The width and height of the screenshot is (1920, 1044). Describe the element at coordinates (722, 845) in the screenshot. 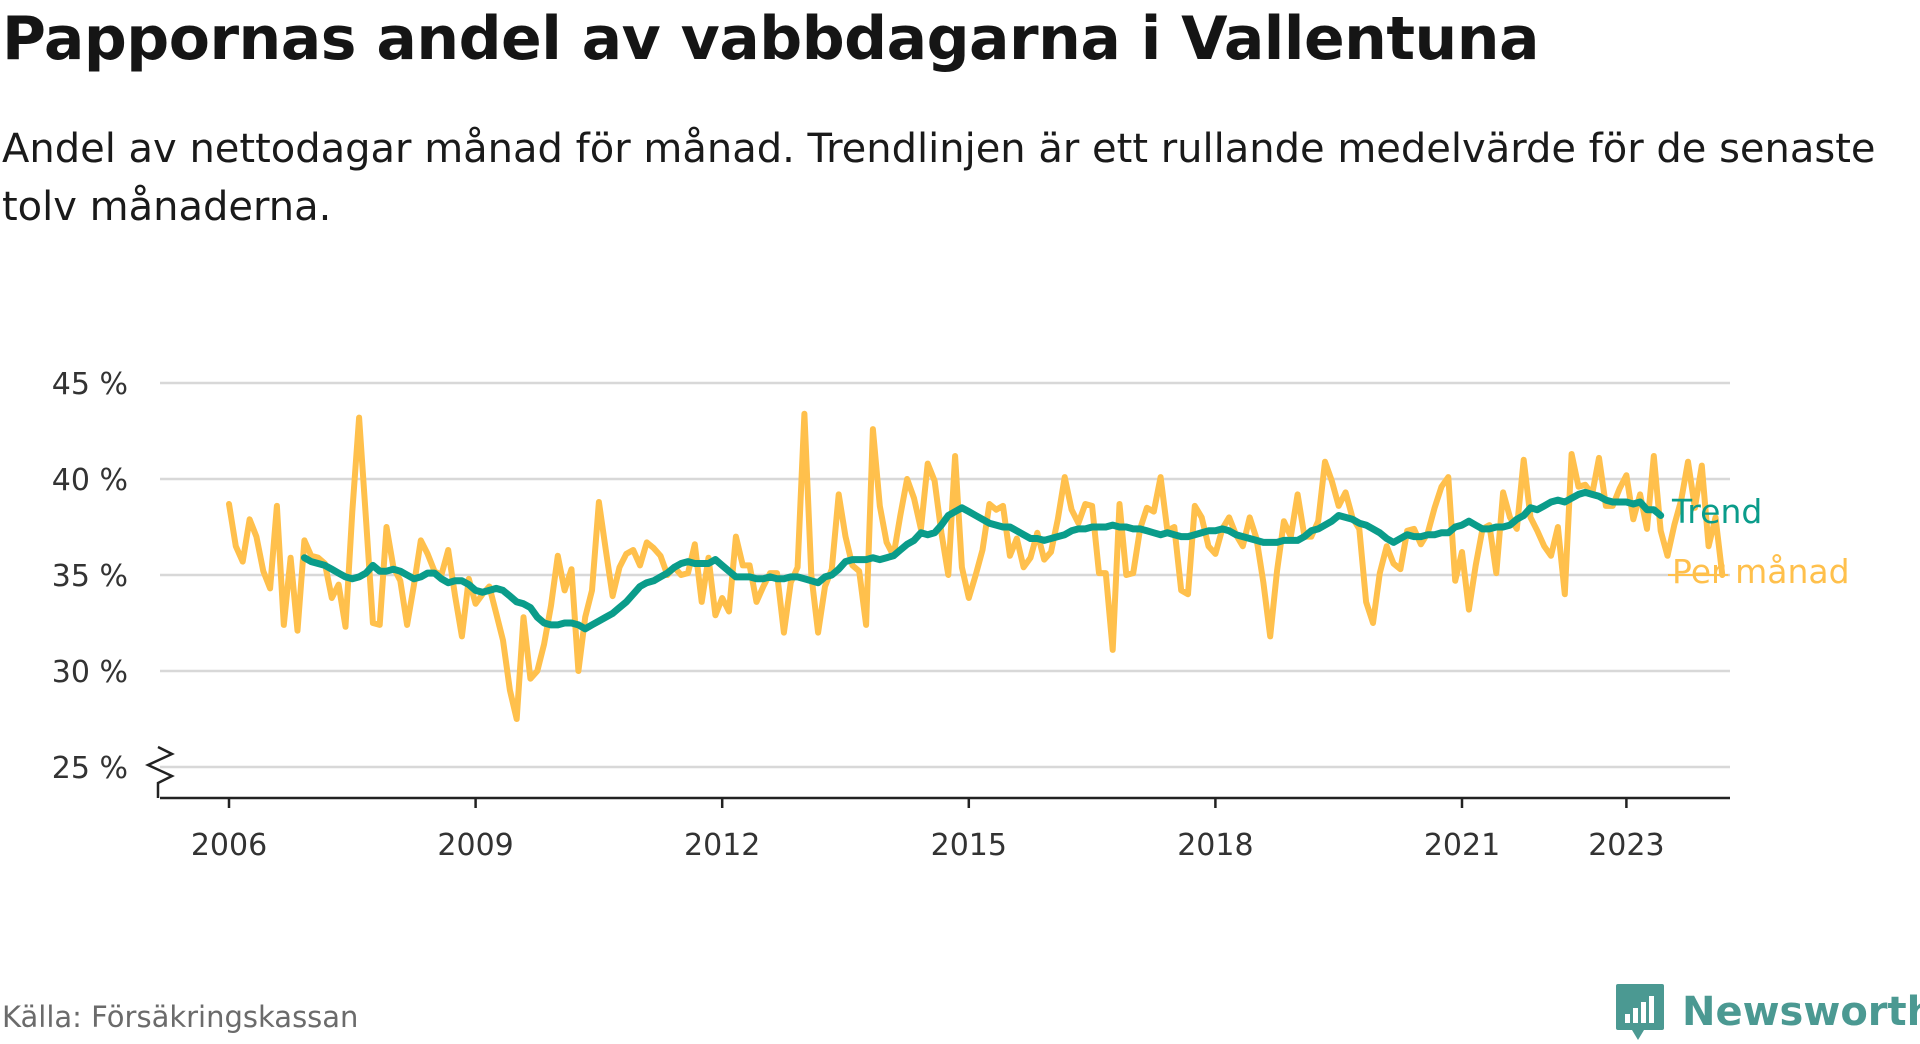

I see `x-tick-label-2012: 2012` at that location.